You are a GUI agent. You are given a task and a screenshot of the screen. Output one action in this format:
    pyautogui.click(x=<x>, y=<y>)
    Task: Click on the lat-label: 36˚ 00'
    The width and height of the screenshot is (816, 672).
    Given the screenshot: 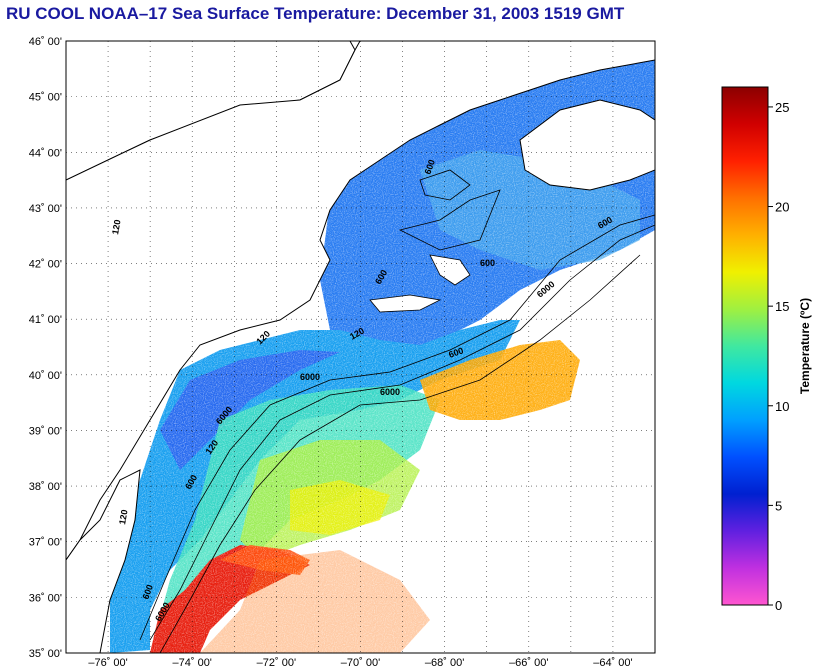 What is the action you would take?
    pyautogui.click(x=45, y=598)
    